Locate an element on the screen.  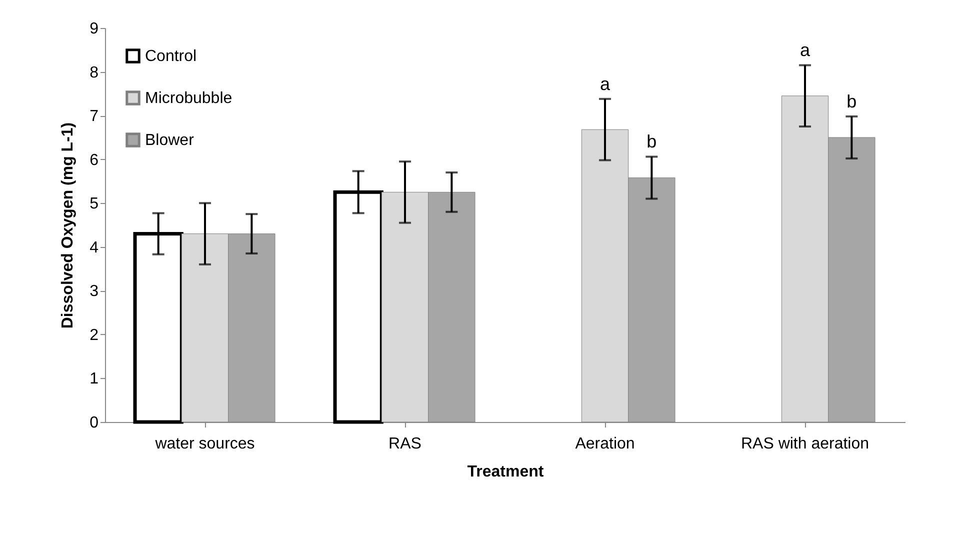
y-tick-label: 4 is located at coordinates (94, 247).